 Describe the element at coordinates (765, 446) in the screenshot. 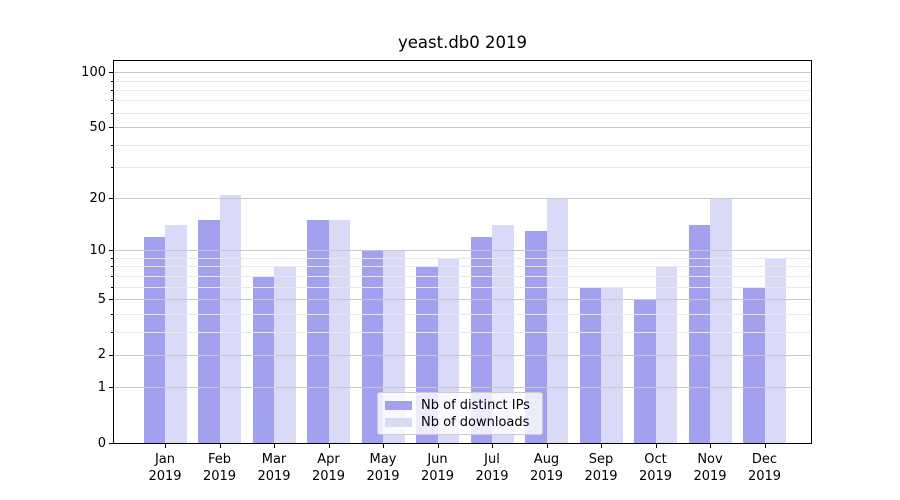

I see `x-tick-dec` at that location.